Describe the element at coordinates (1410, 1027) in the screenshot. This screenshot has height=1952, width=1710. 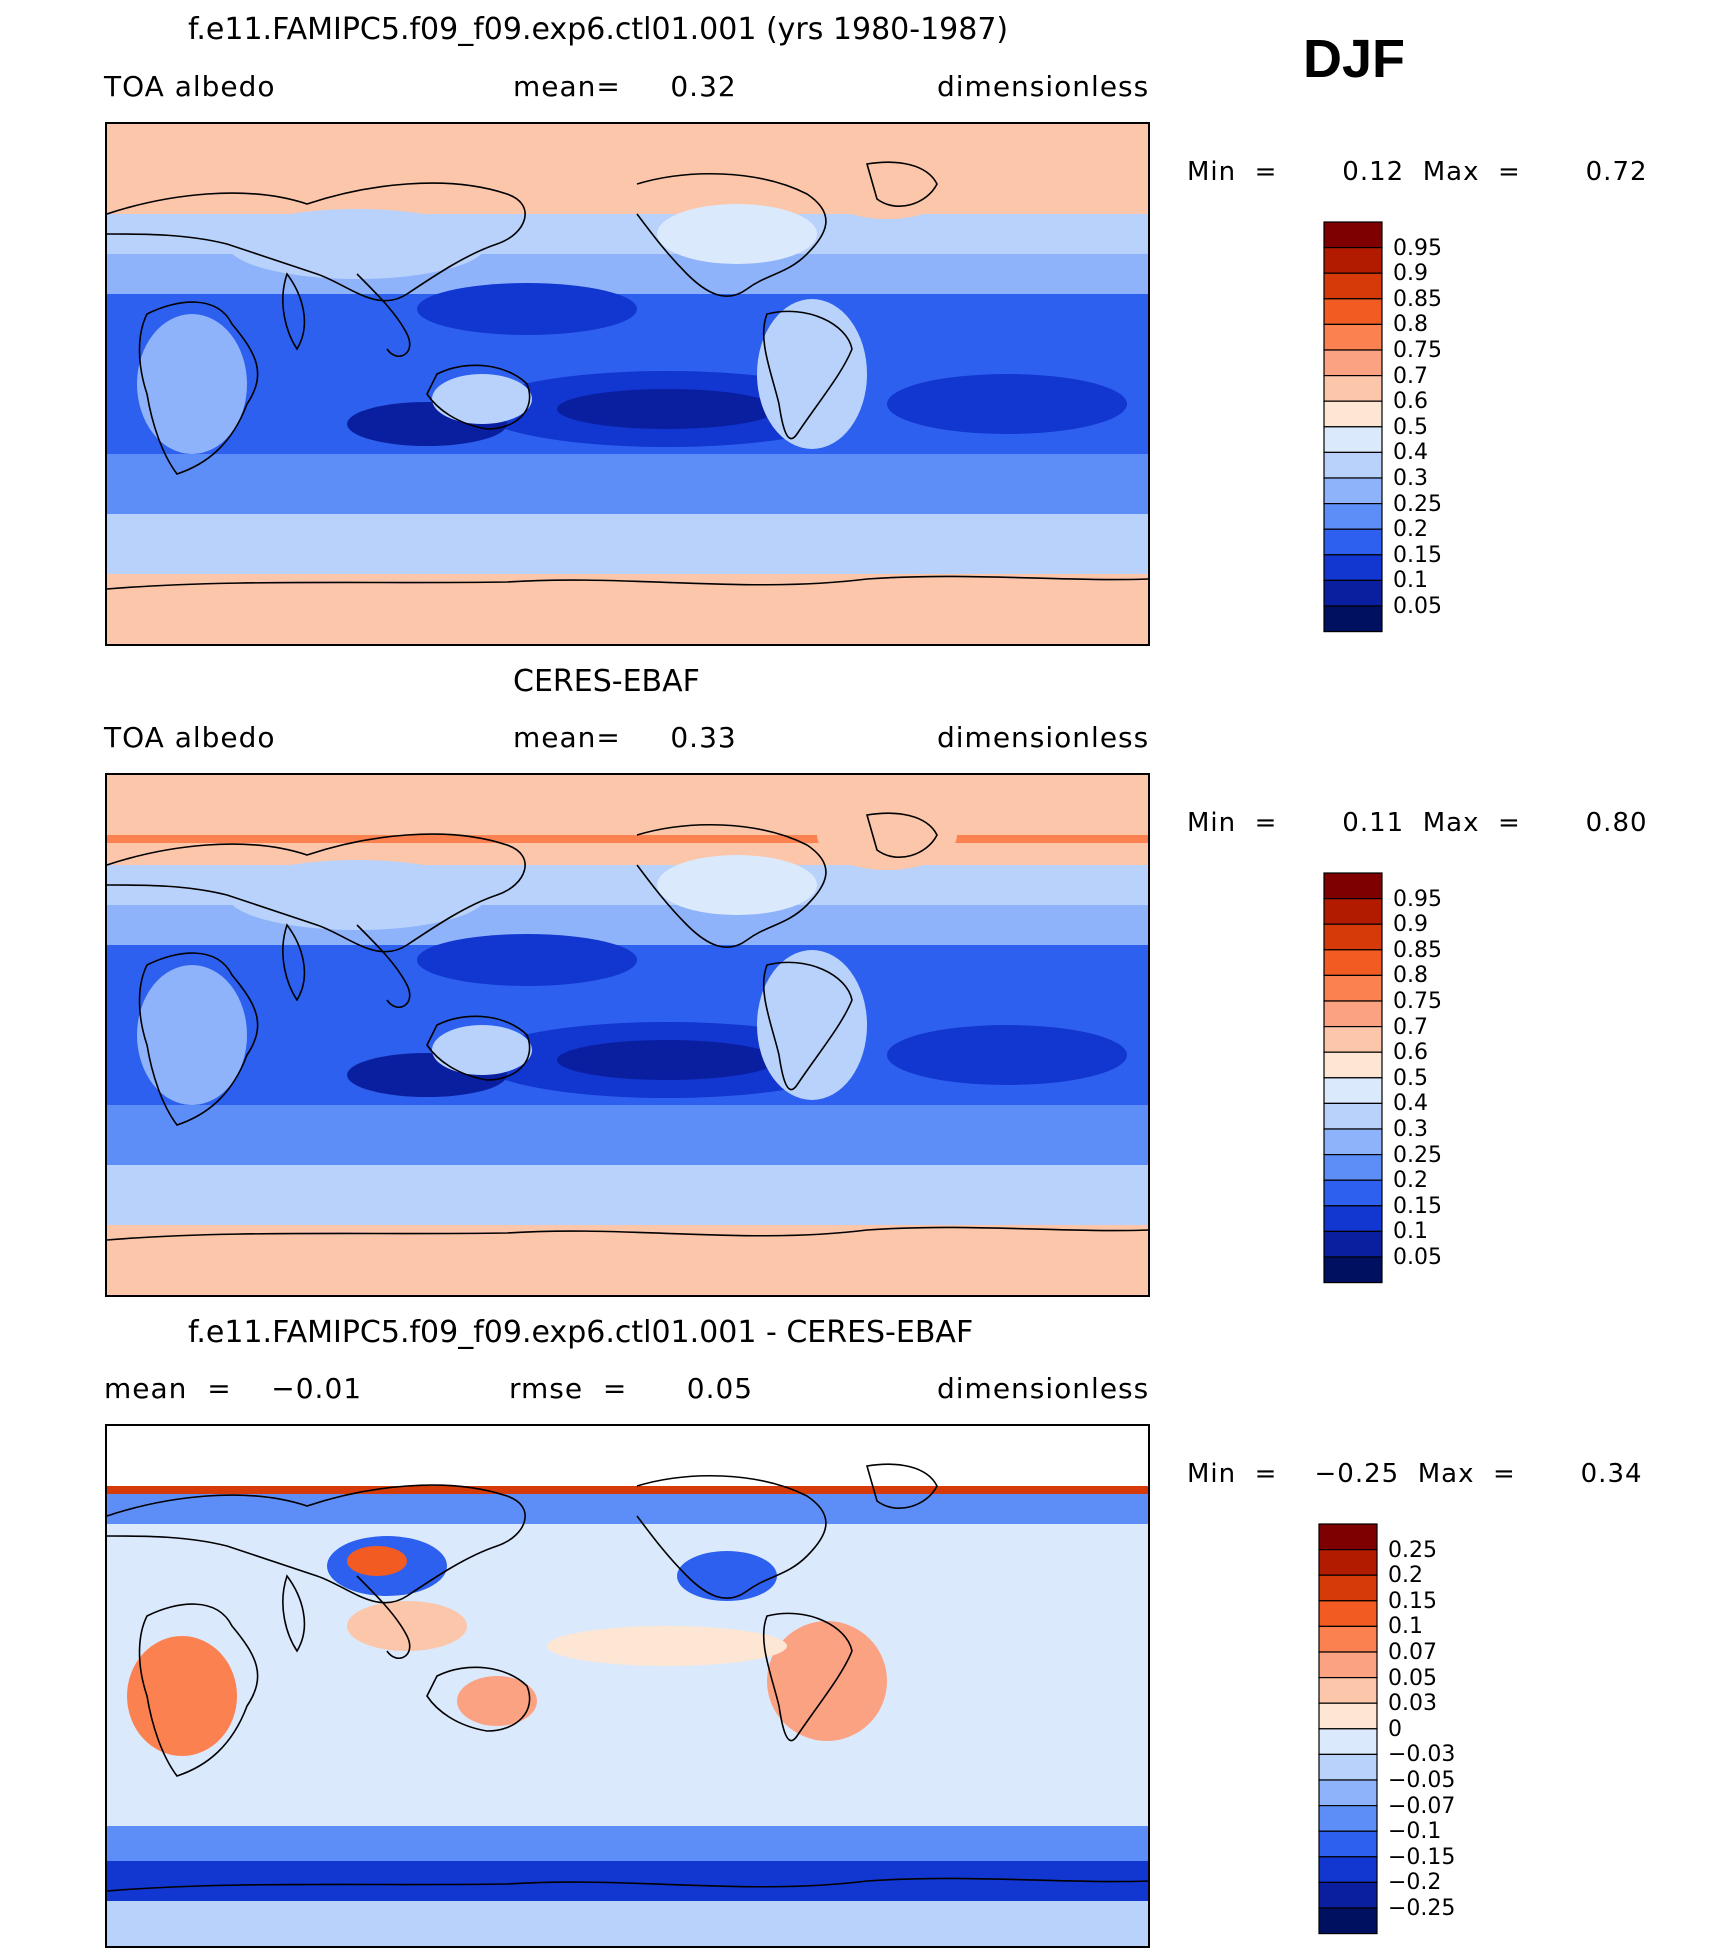
I see `colorbar-tick-label: 0.7` at that location.